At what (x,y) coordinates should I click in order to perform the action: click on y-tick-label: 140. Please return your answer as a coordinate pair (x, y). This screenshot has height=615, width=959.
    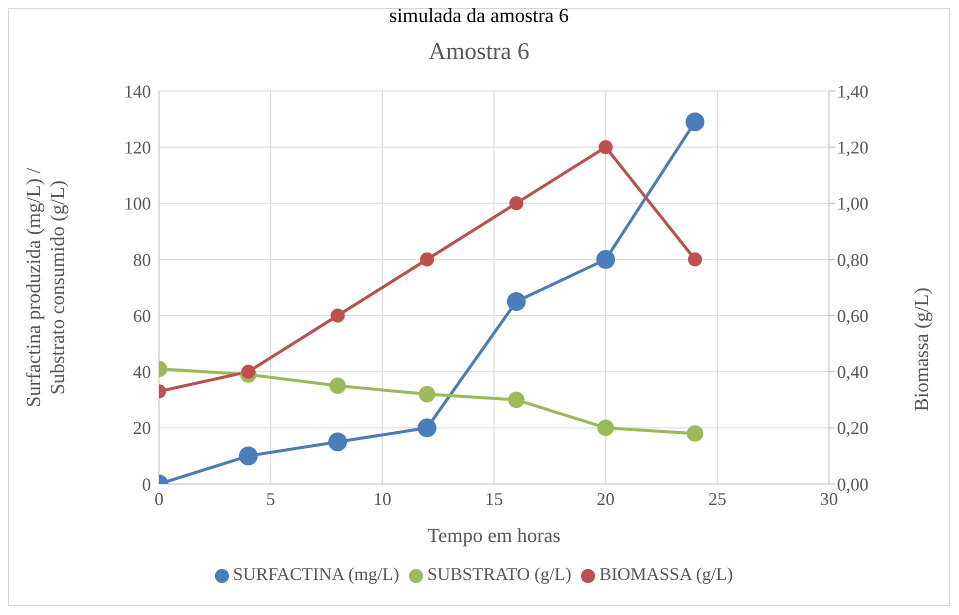
    Looking at the image, I should click on (137, 91).